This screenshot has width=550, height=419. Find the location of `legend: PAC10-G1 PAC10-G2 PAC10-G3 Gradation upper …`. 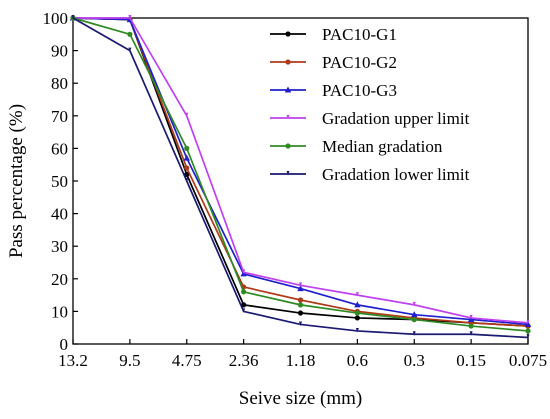

legend: PAC10-G1 PAC10-G2 PAC10-G3 Gradation upper … is located at coordinates (370, 104).